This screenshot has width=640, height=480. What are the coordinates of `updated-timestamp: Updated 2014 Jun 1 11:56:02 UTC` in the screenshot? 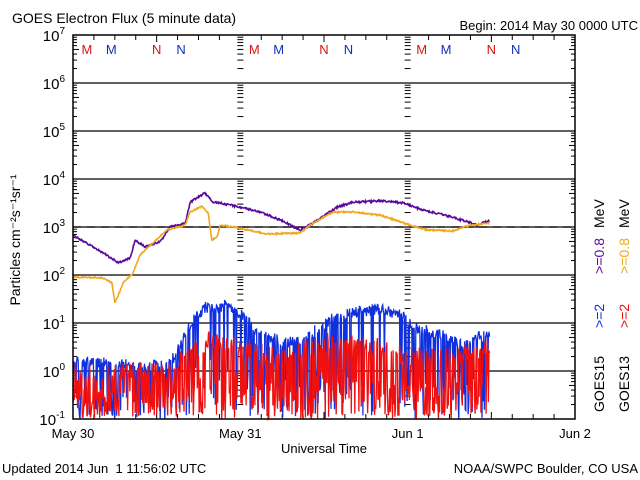 It's located at (104, 468).